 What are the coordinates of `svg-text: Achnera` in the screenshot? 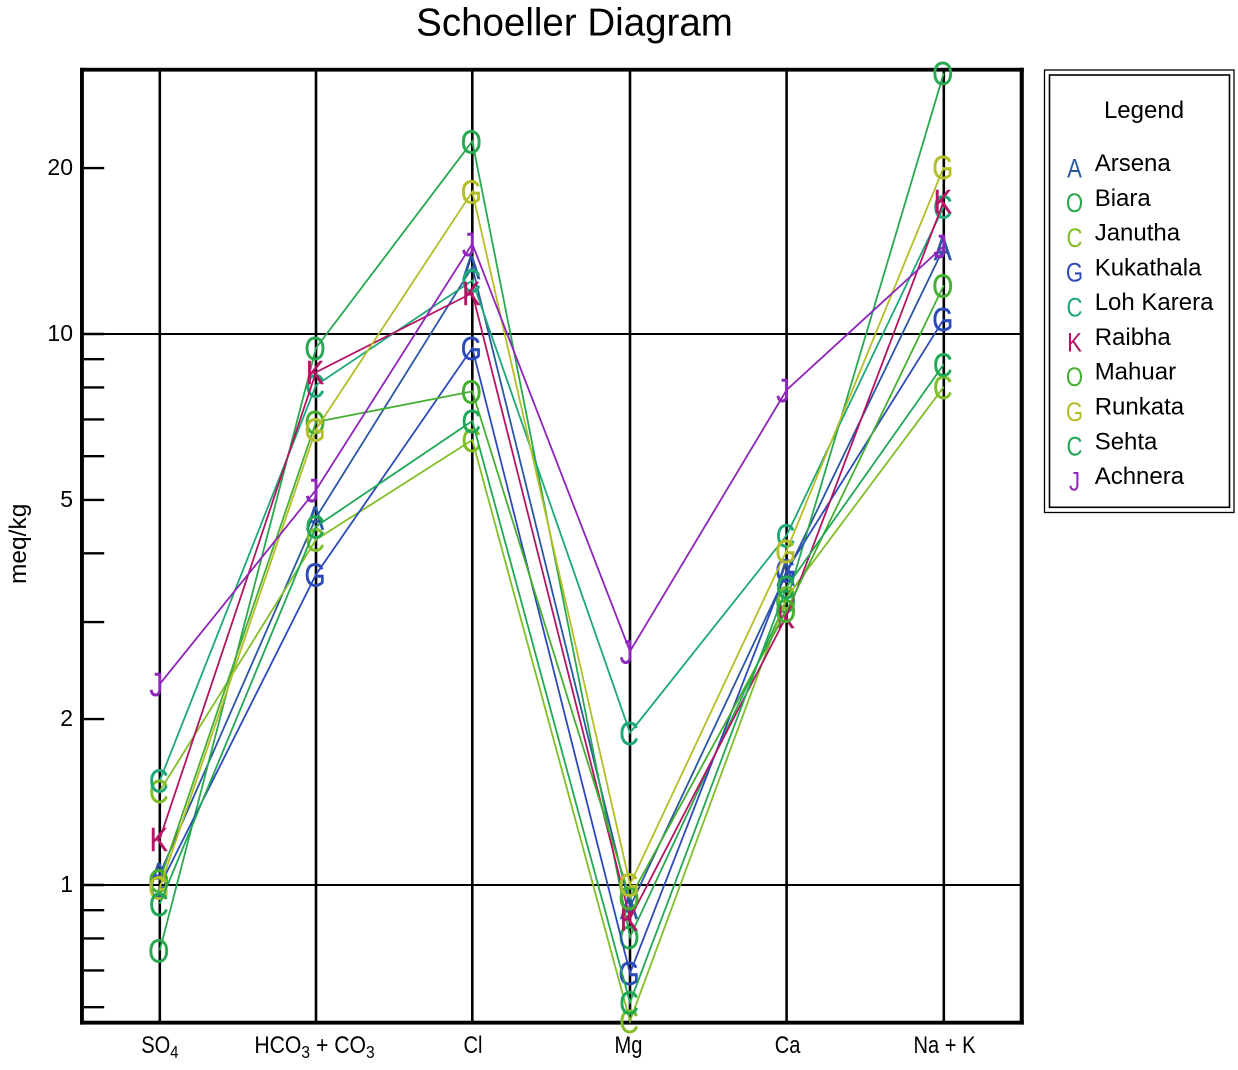 It's located at (1140, 476).